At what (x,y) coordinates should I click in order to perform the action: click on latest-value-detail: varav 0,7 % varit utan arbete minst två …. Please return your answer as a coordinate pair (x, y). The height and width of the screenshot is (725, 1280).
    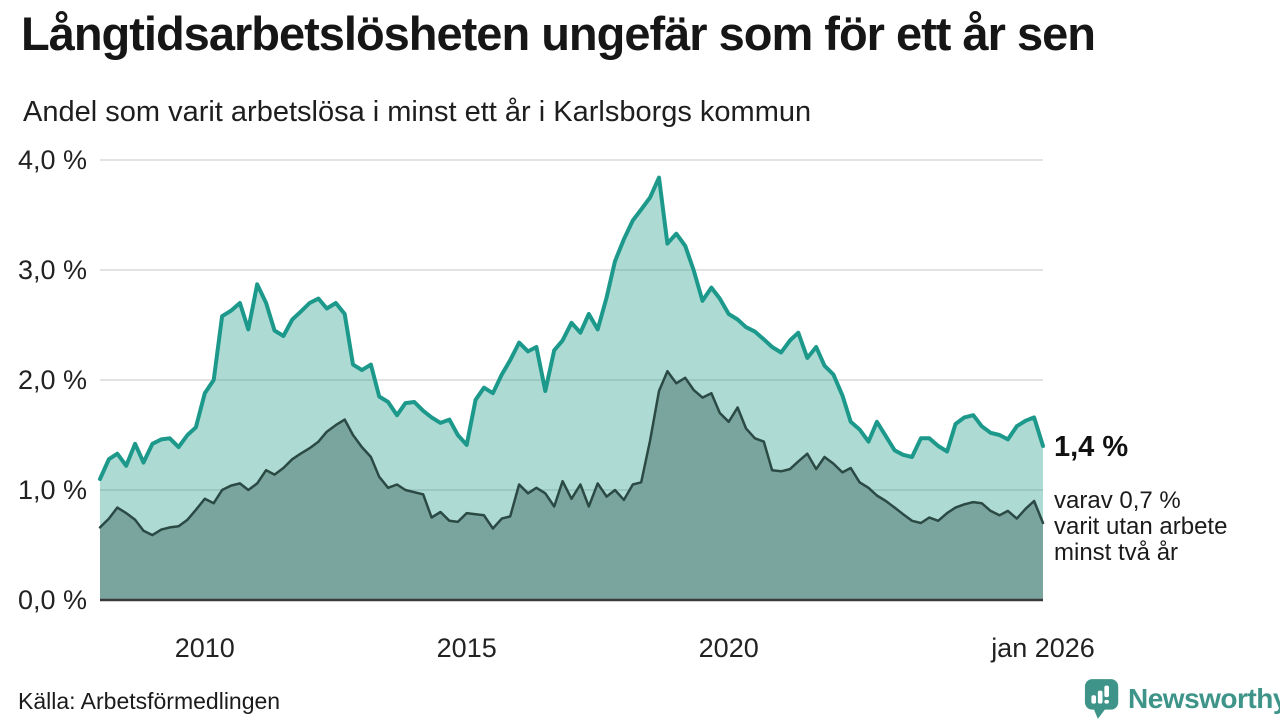
    Looking at the image, I should click on (1140, 527).